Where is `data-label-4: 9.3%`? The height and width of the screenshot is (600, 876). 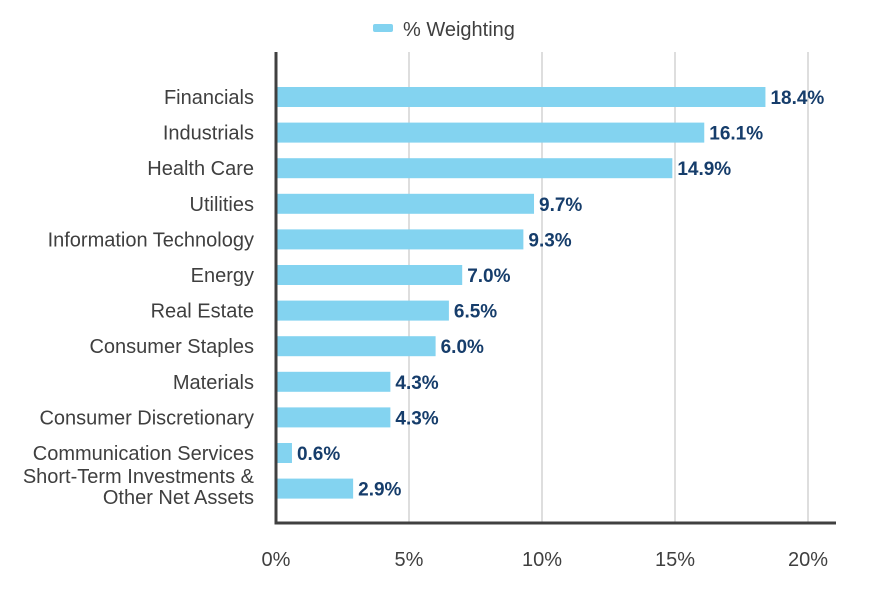
data-label-4: 9.3% is located at coordinates (549, 240).